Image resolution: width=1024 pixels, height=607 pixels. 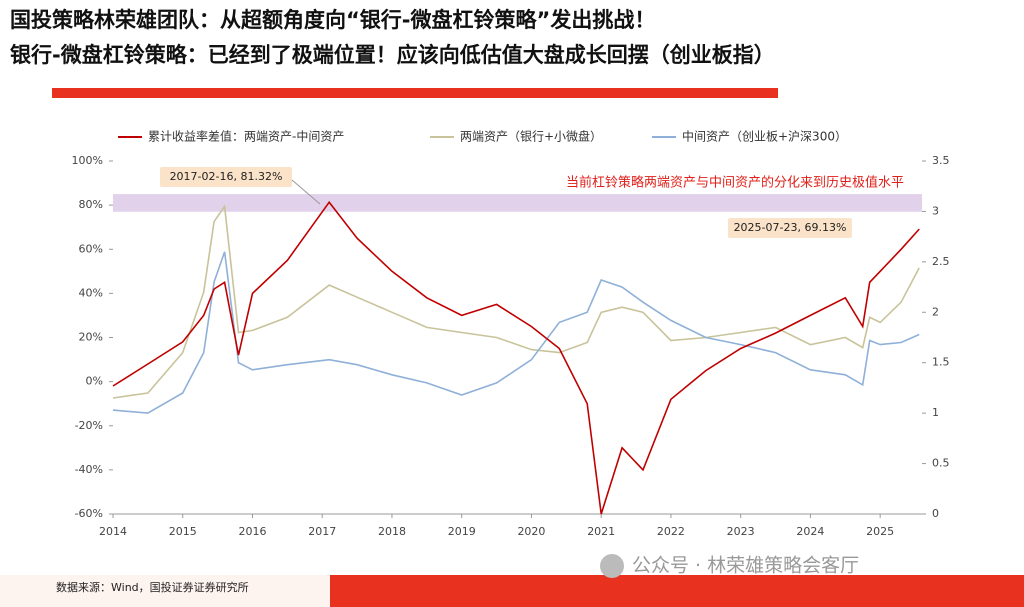 What do you see at coordinates (941, 261) in the screenshot?
I see `y2-tick-label: 2.5` at bounding box center [941, 261].